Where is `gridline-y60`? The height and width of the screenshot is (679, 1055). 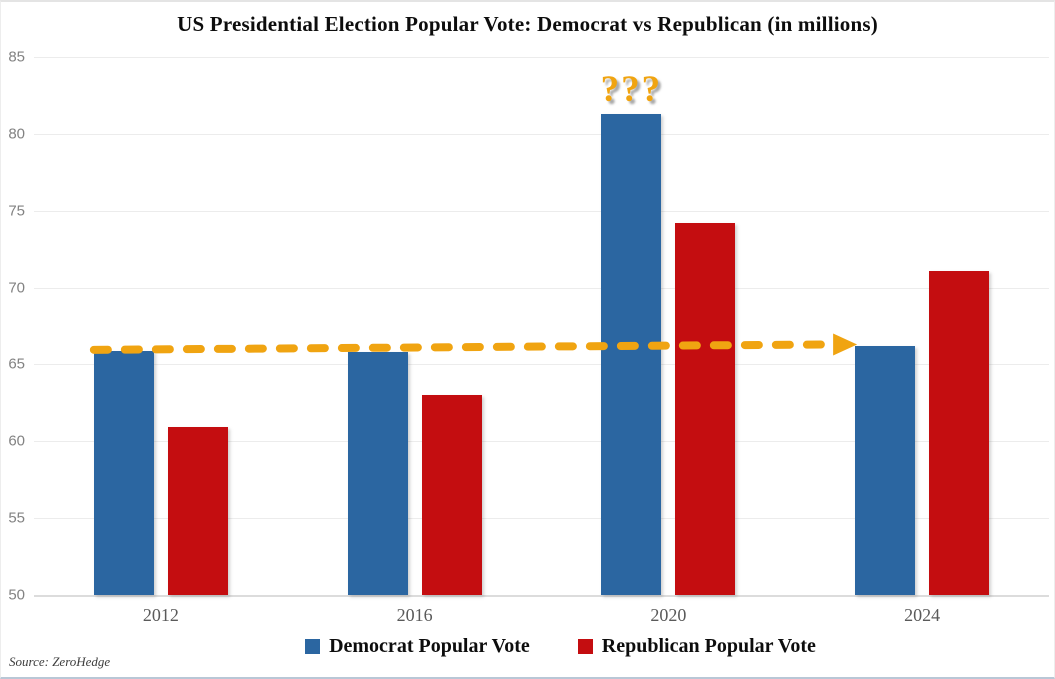 gridline-y60 is located at coordinates (541, 442).